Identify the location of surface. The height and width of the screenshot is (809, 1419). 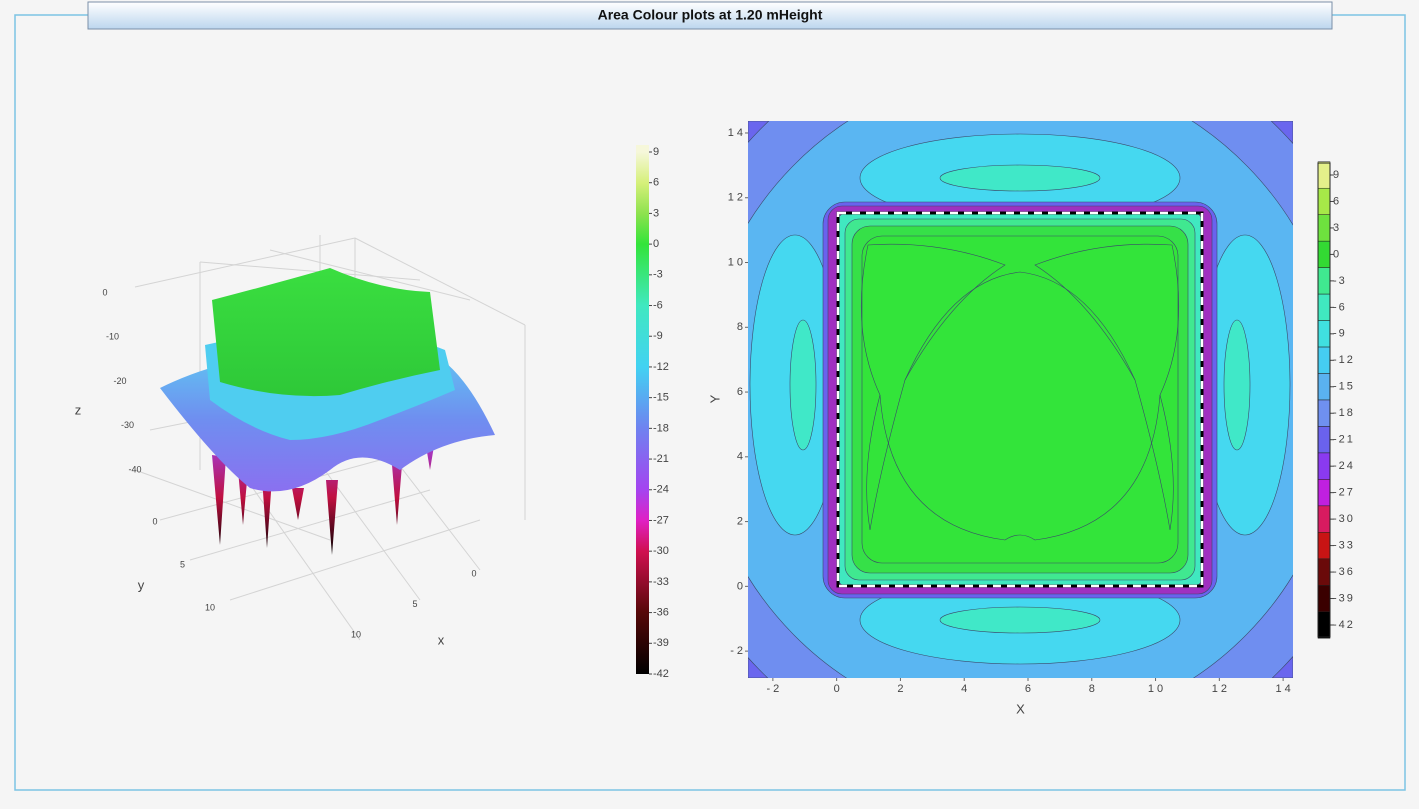
(327, 411).